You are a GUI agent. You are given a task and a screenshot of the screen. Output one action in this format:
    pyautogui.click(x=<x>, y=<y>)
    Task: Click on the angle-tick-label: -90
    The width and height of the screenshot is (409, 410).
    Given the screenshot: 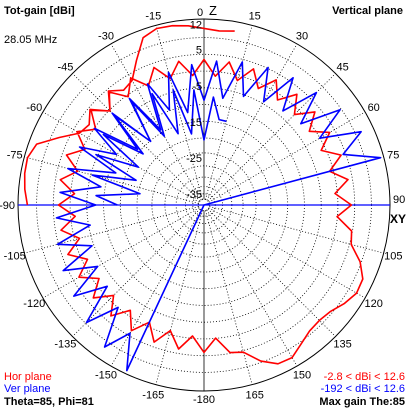 What is the action you would take?
    pyautogui.click(x=7, y=206)
    